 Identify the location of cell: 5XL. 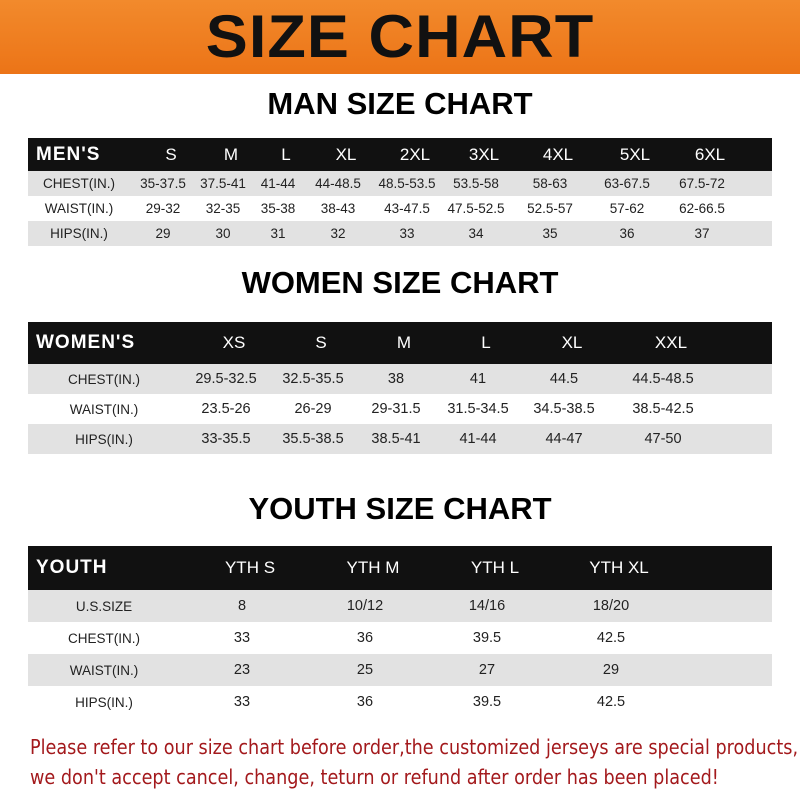
(635, 154).